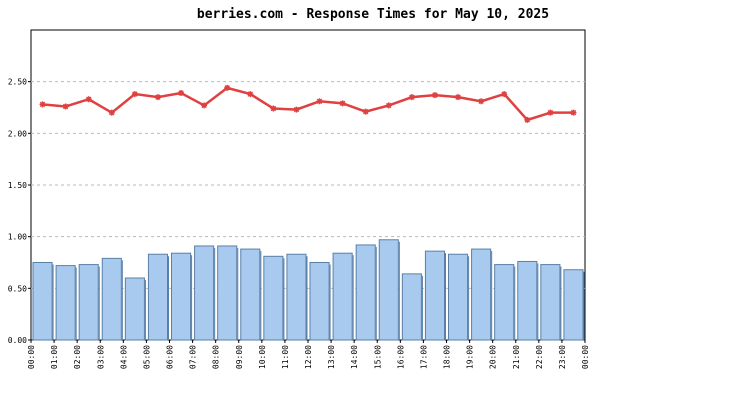 The image size is (750, 400). I want to click on x-tick-label: 01:00, so click(54, 357).